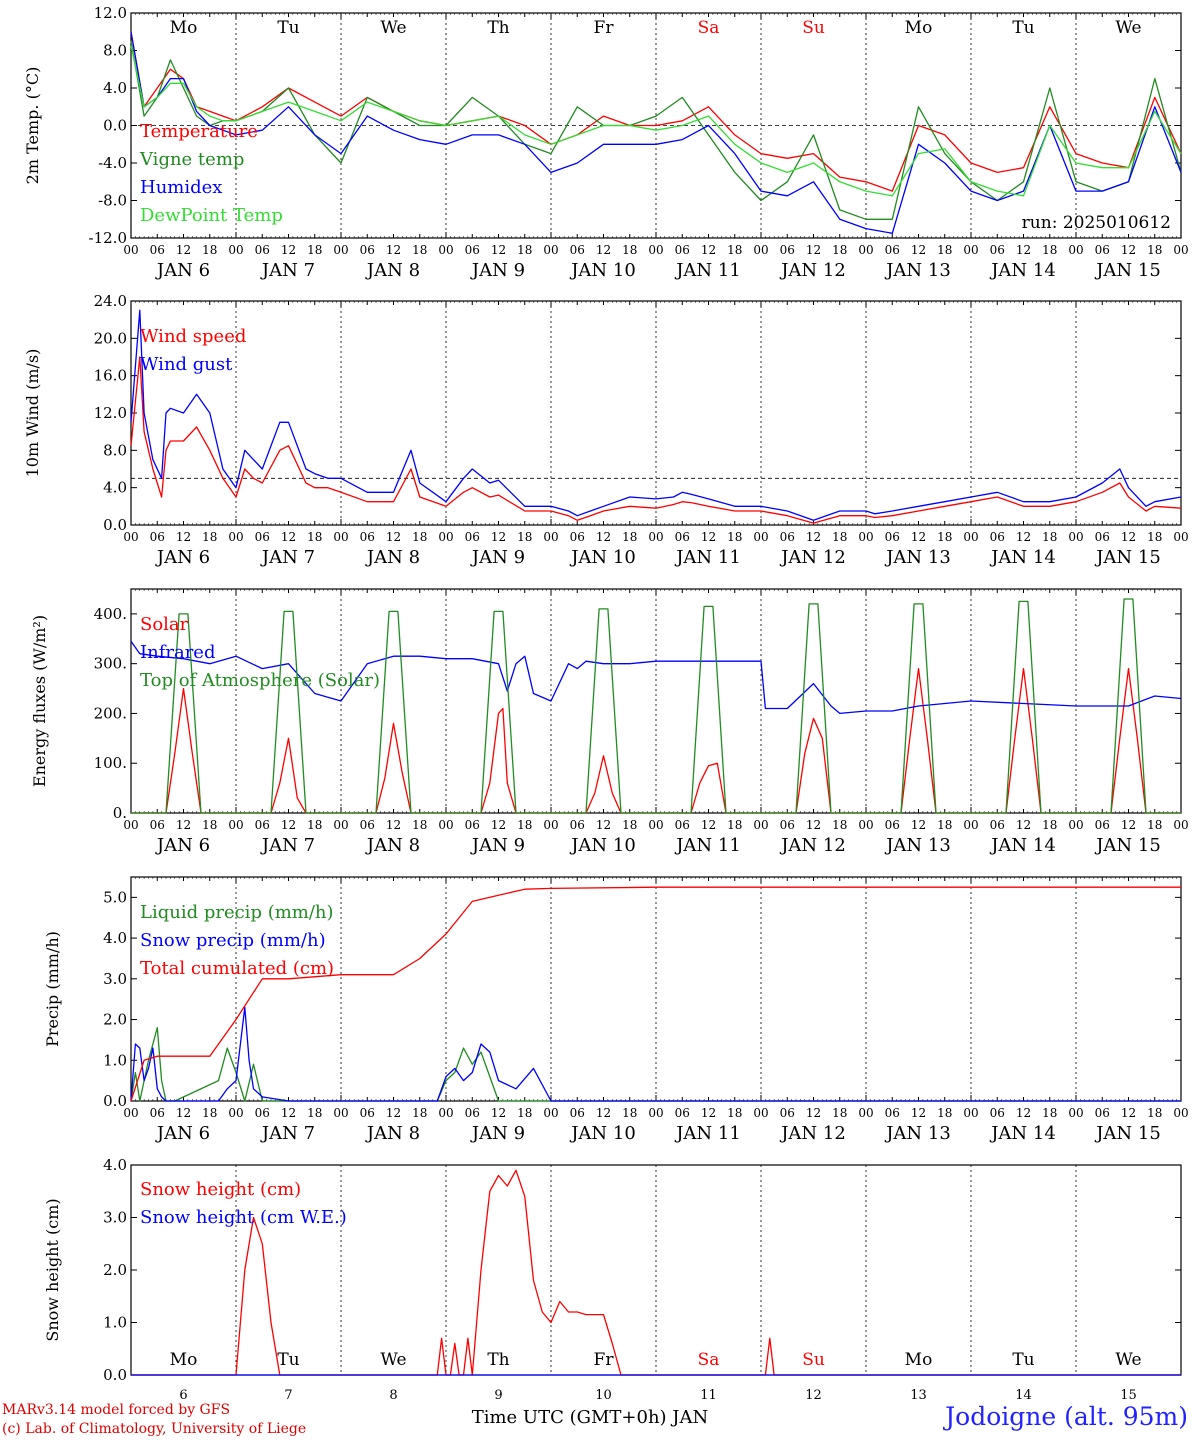 Image resolution: width=1194 pixels, height=1440 pixels. What do you see at coordinates (52, 989) in the screenshot?
I see `y-axis-label: Precip (mm/h)` at bounding box center [52, 989].